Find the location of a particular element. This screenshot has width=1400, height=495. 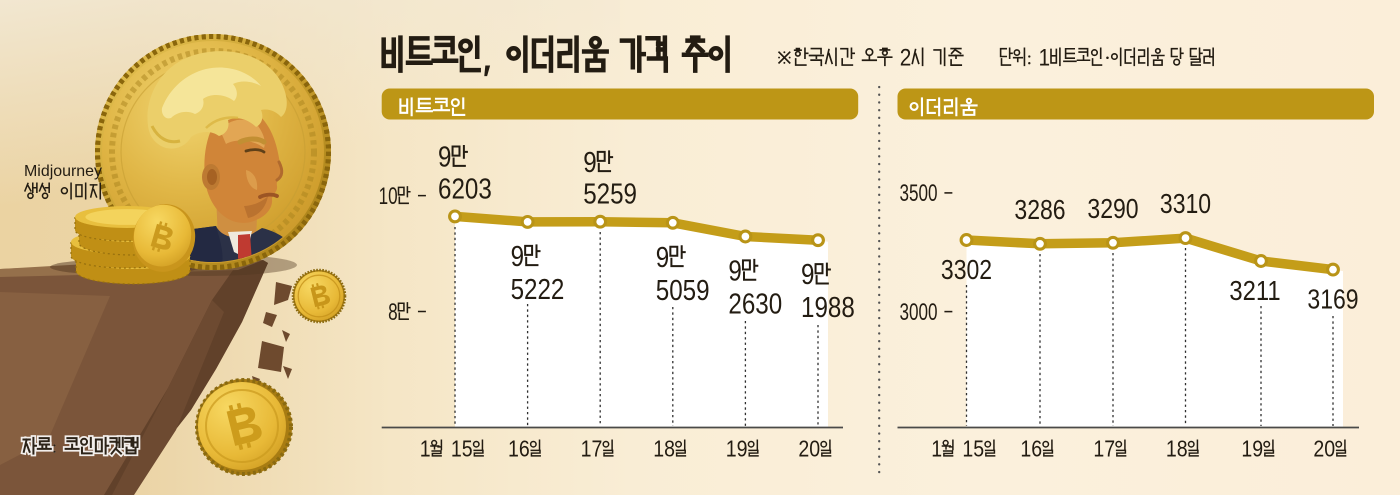

svg-text: 3500 is located at coordinates (919, 194).